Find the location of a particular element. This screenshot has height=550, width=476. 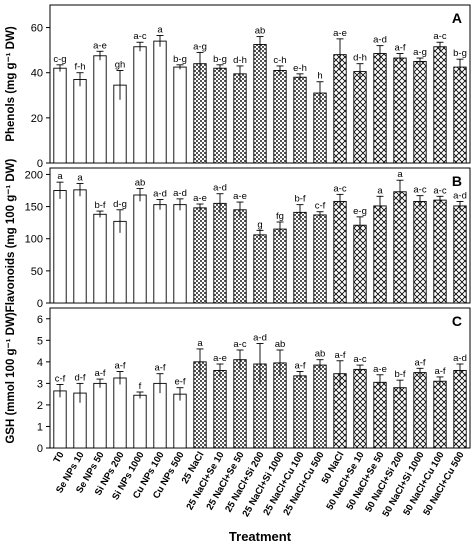

significance-letter: a-g is located at coordinates (420, 52).